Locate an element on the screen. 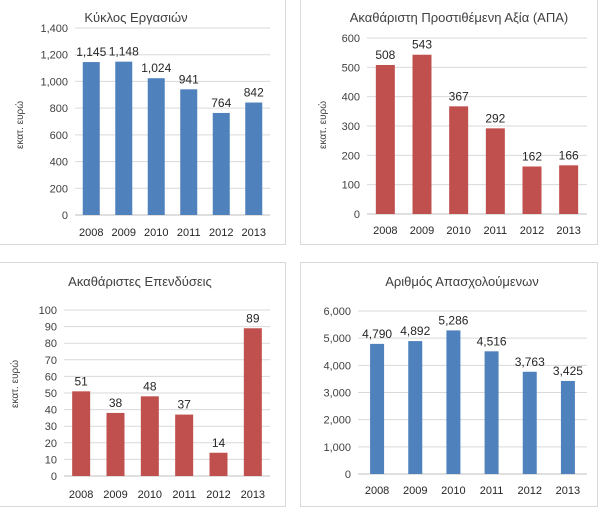 Image resolution: width=598 pixels, height=507 pixels. data-label: 1,145 is located at coordinates (91, 52).